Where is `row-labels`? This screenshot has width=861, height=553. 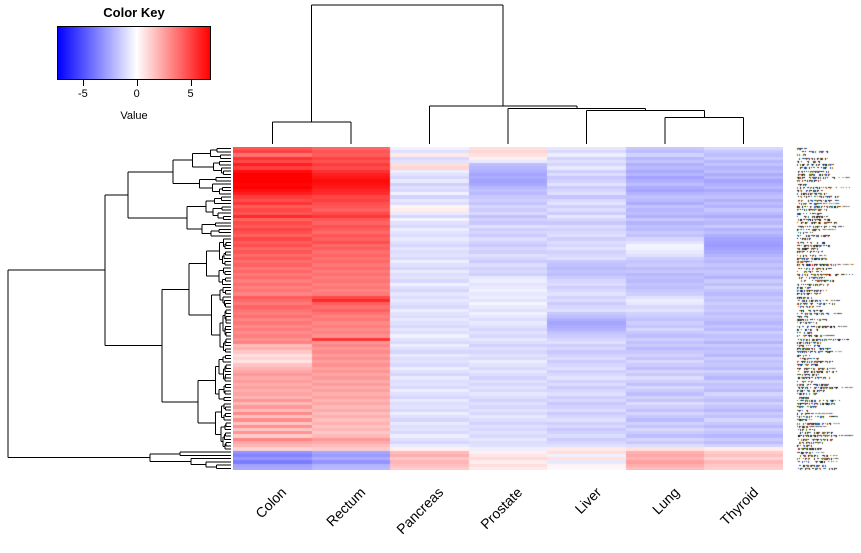
row-labels is located at coordinates (828, 310).